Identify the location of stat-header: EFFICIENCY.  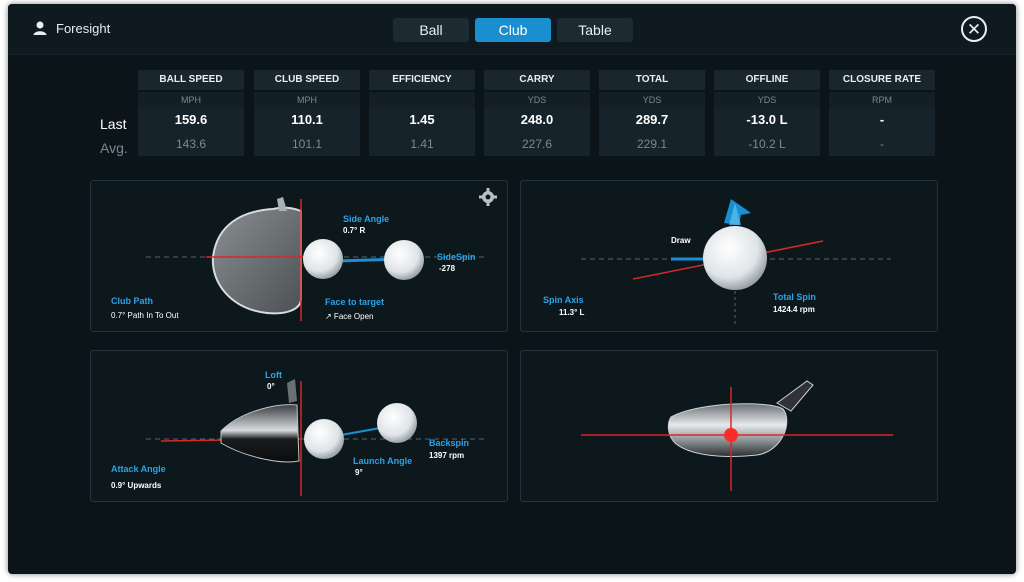
(422, 80).